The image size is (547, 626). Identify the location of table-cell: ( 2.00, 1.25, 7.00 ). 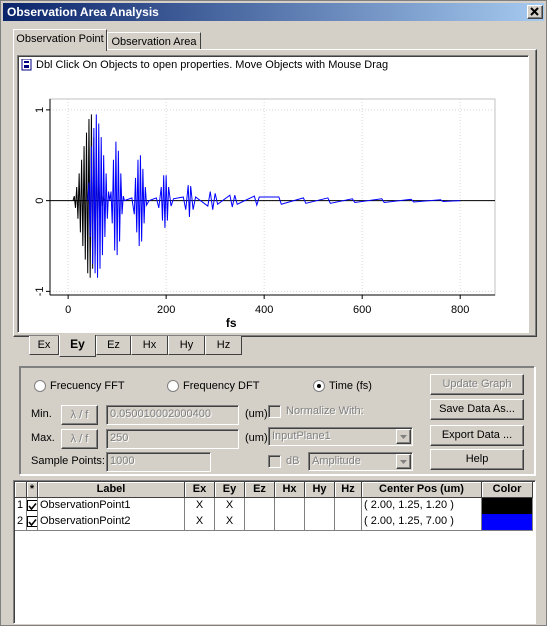
(422, 522).